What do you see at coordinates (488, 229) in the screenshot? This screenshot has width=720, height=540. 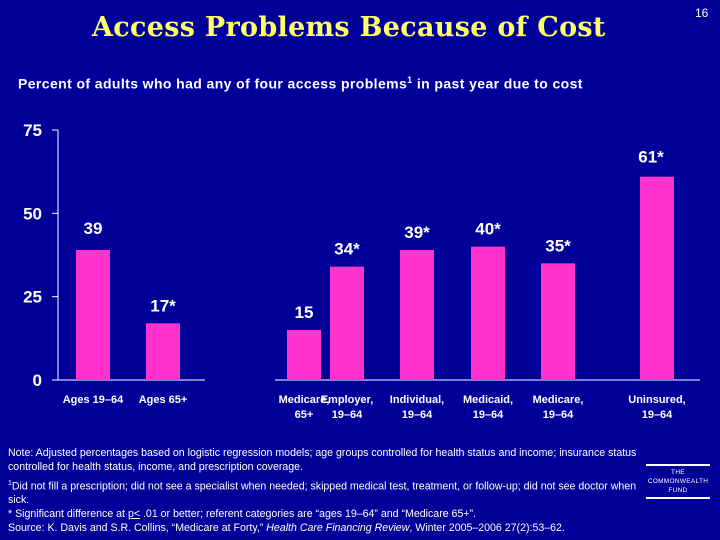 I see `bar-value-label: 40*` at bounding box center [488, 229].